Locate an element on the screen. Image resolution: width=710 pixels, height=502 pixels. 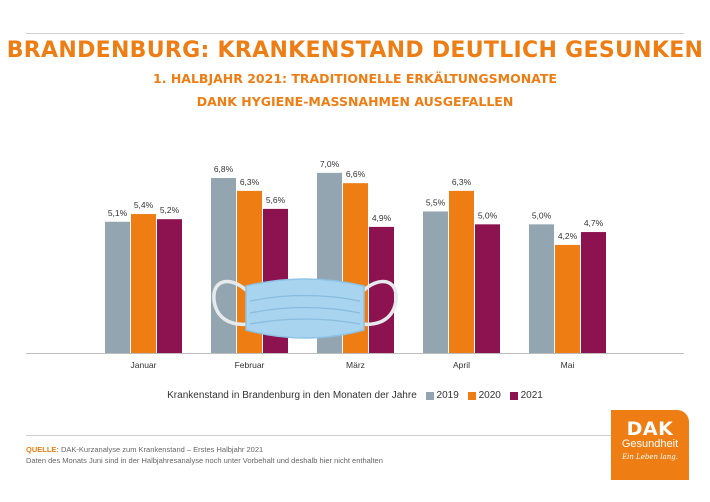
bar-2021-märz is located at coordinates (381, 289).